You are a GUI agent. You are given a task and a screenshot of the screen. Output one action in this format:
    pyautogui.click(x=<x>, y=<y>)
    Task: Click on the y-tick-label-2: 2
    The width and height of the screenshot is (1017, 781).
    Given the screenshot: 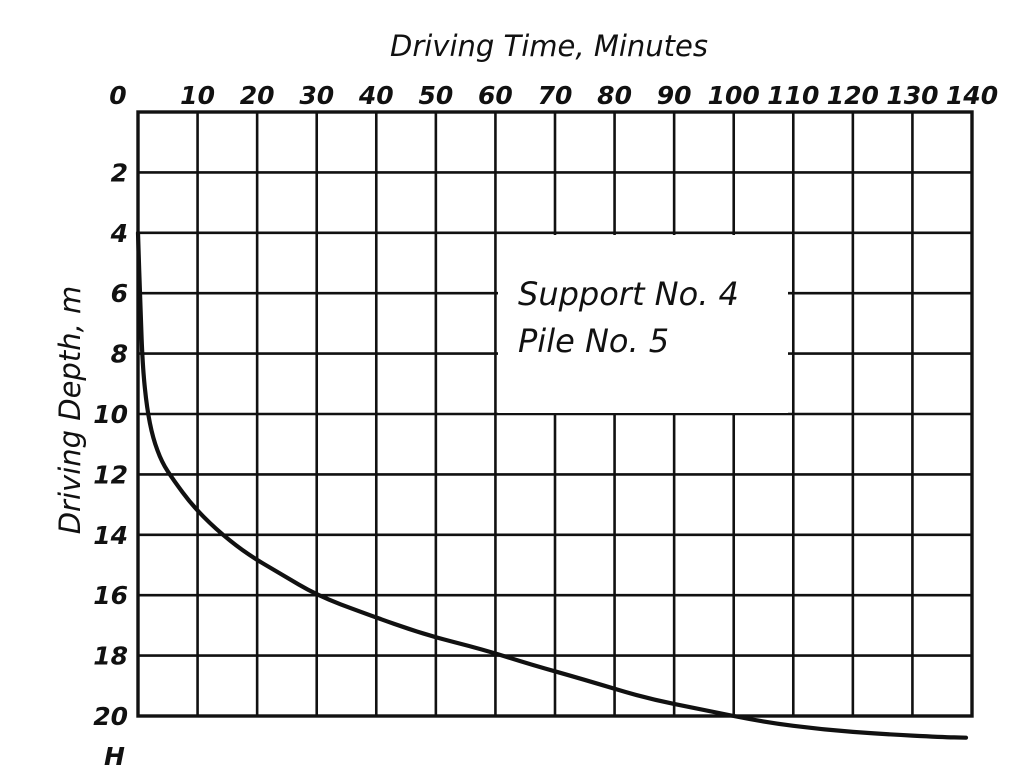 What is the action you would take?
    pyautogui.click(x=119, y=172)
    